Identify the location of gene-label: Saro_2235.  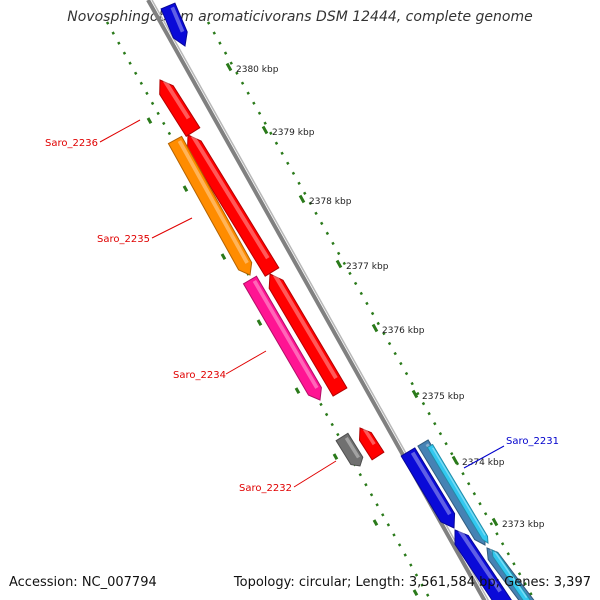
(123, 239).